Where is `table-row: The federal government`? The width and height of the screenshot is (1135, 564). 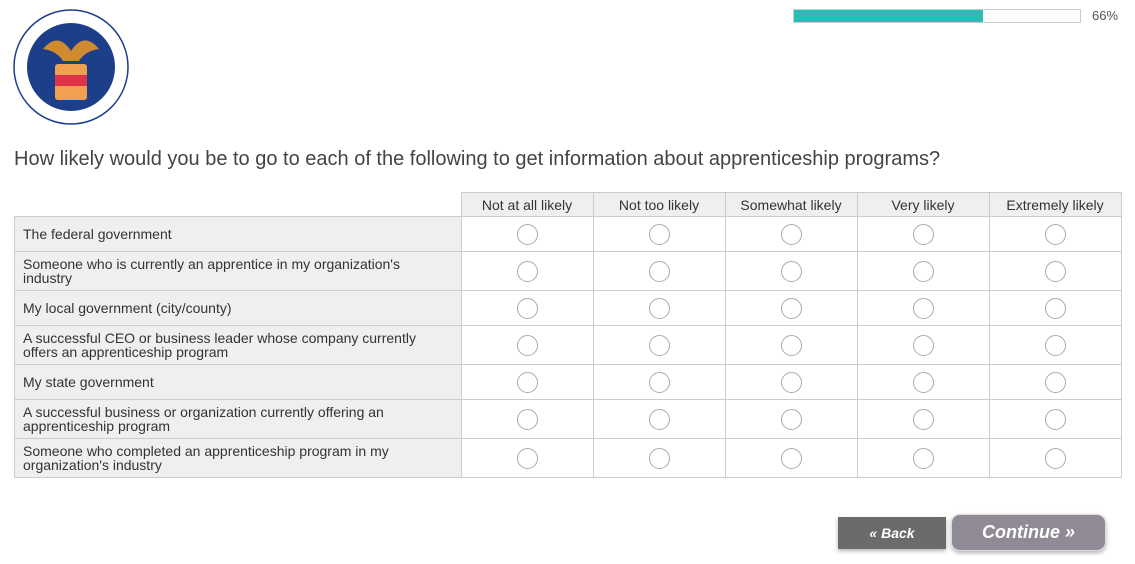
table-row: The federal government is located at coordinates (568, 234).